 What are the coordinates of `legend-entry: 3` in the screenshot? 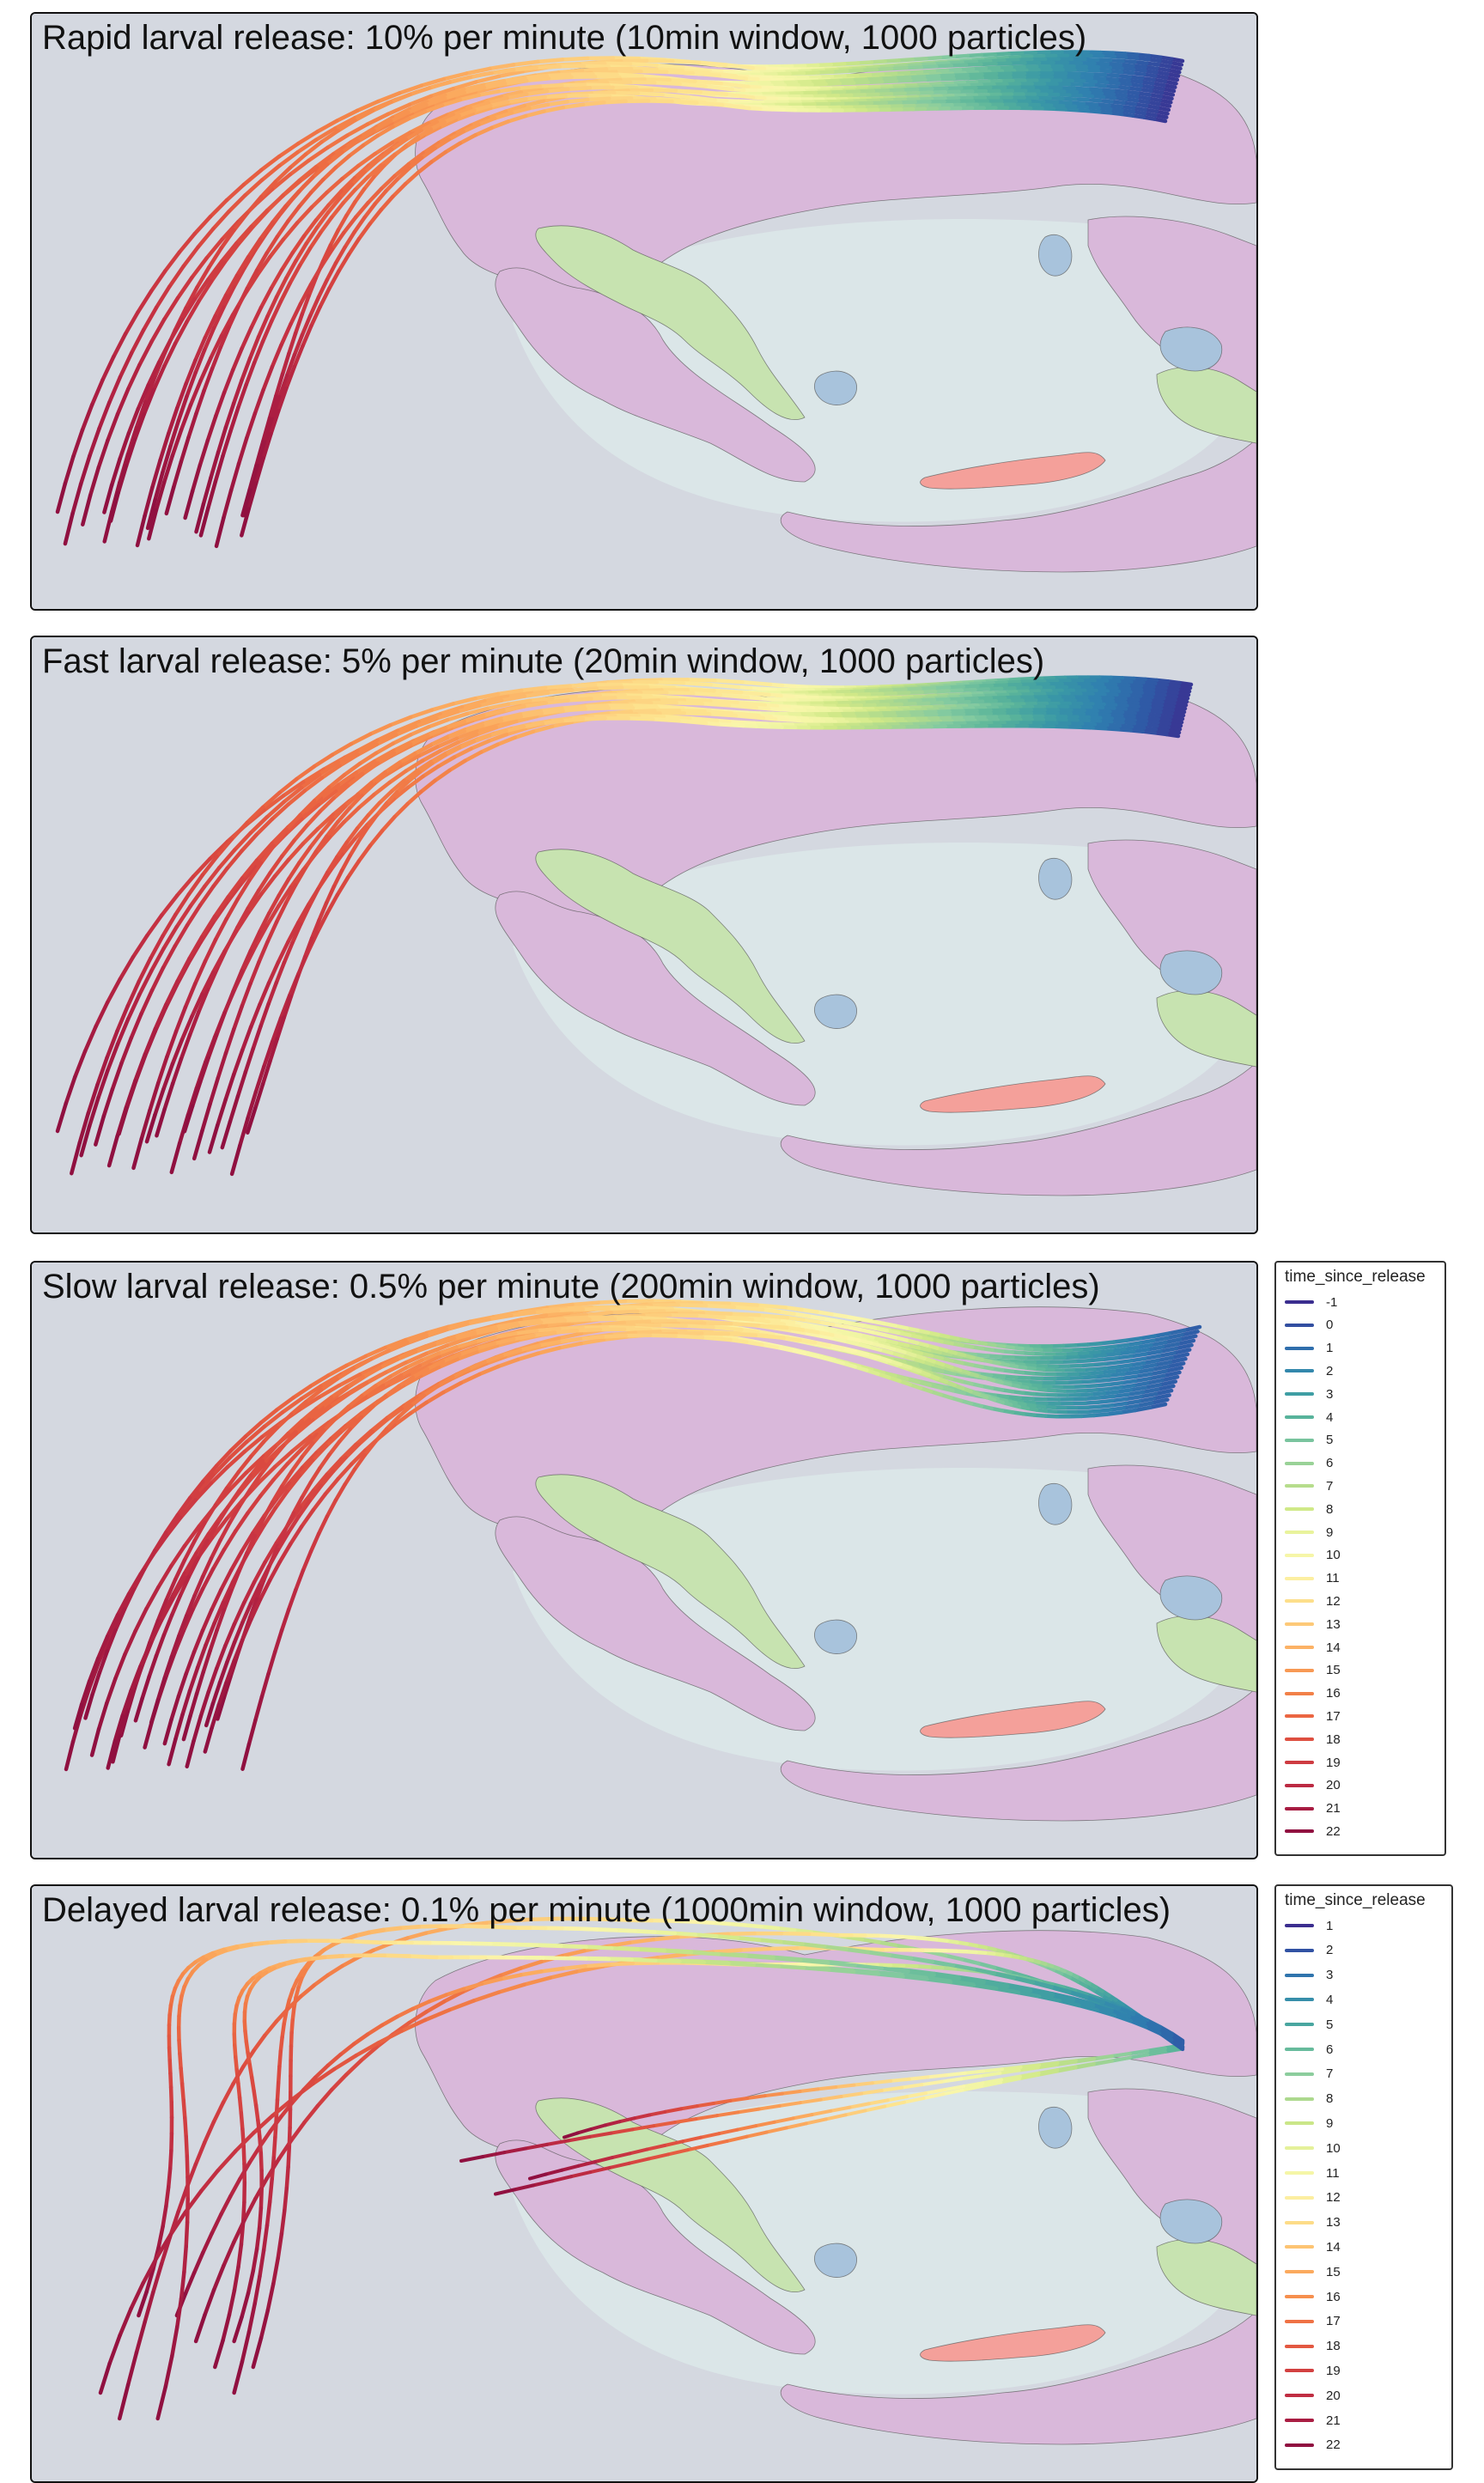 It's located at (1309, 1394).